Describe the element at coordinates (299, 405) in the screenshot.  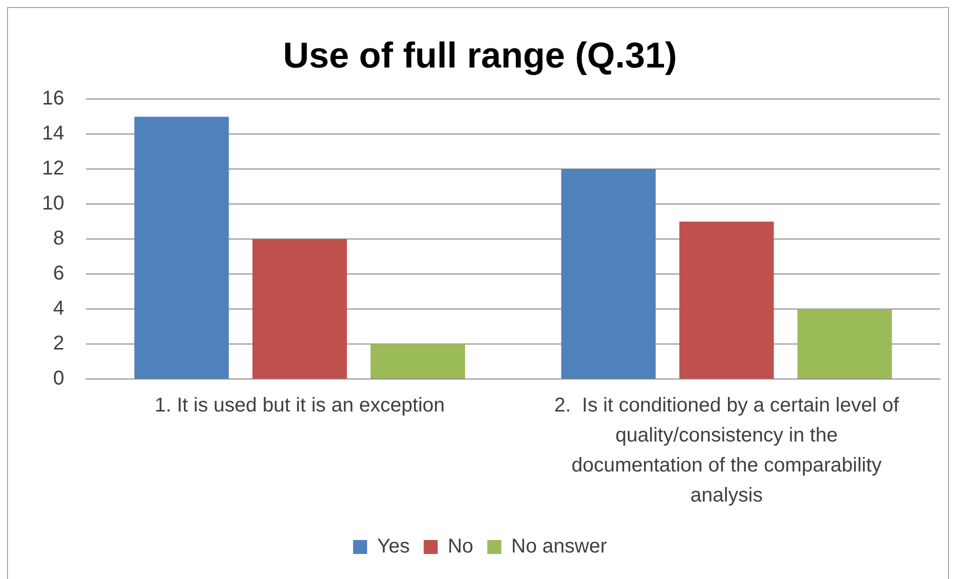
I see `x-tick-label: 1. It is used but it is an exception` at that location.